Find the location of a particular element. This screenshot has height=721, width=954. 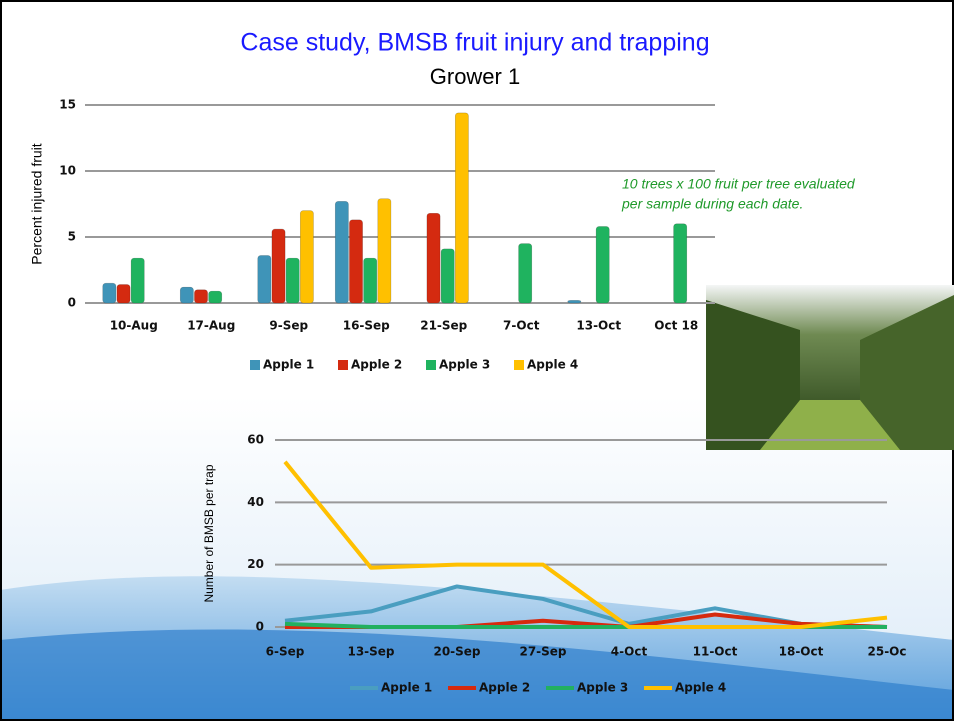

x-tick-label: 9-Sep is located at coordinates (288, 326).